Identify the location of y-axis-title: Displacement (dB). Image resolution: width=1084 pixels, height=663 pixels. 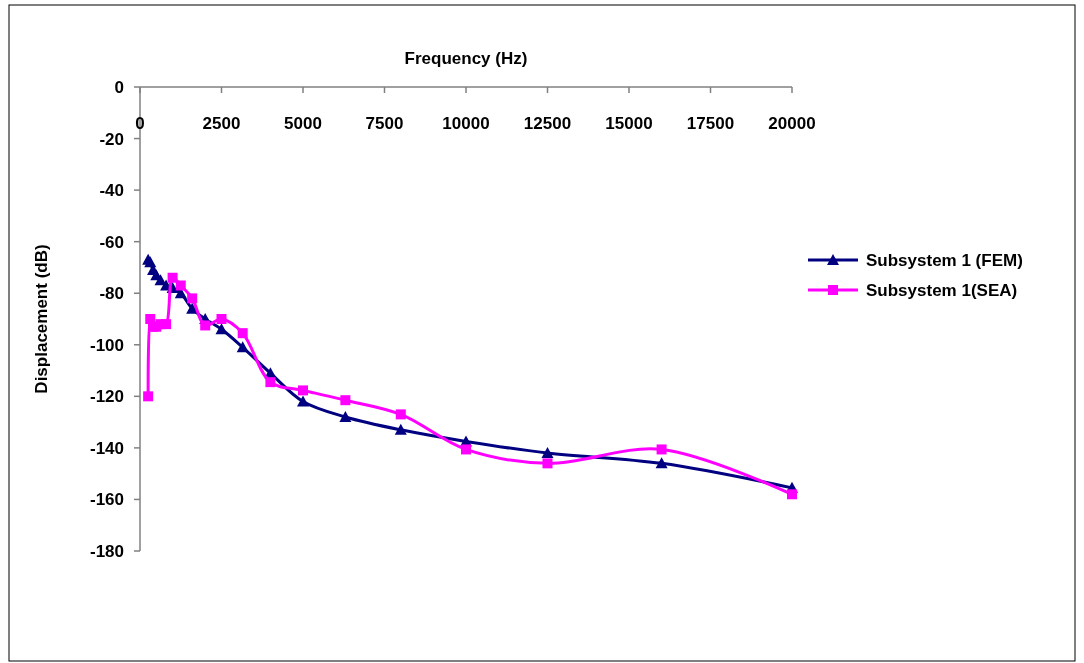
(41, 319).